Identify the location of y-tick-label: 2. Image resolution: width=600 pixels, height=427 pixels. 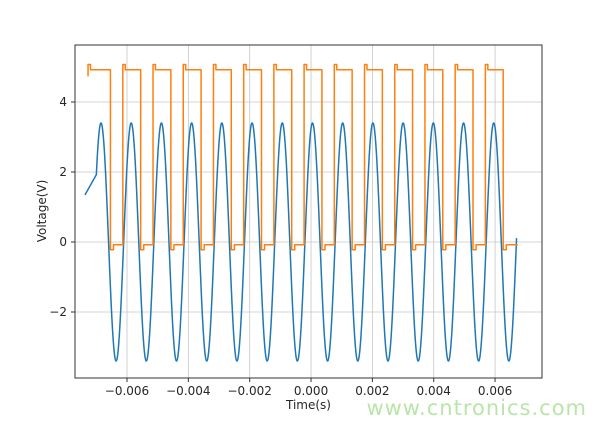
(63, 172).